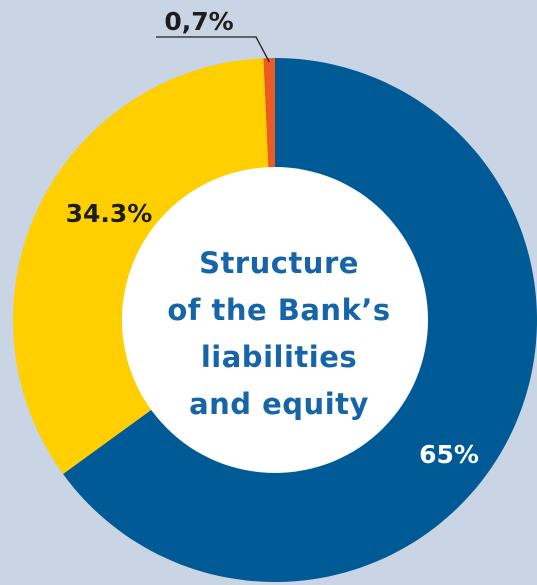  I want to click on label-0-7-percent: 0,7%, so click(198, 21).